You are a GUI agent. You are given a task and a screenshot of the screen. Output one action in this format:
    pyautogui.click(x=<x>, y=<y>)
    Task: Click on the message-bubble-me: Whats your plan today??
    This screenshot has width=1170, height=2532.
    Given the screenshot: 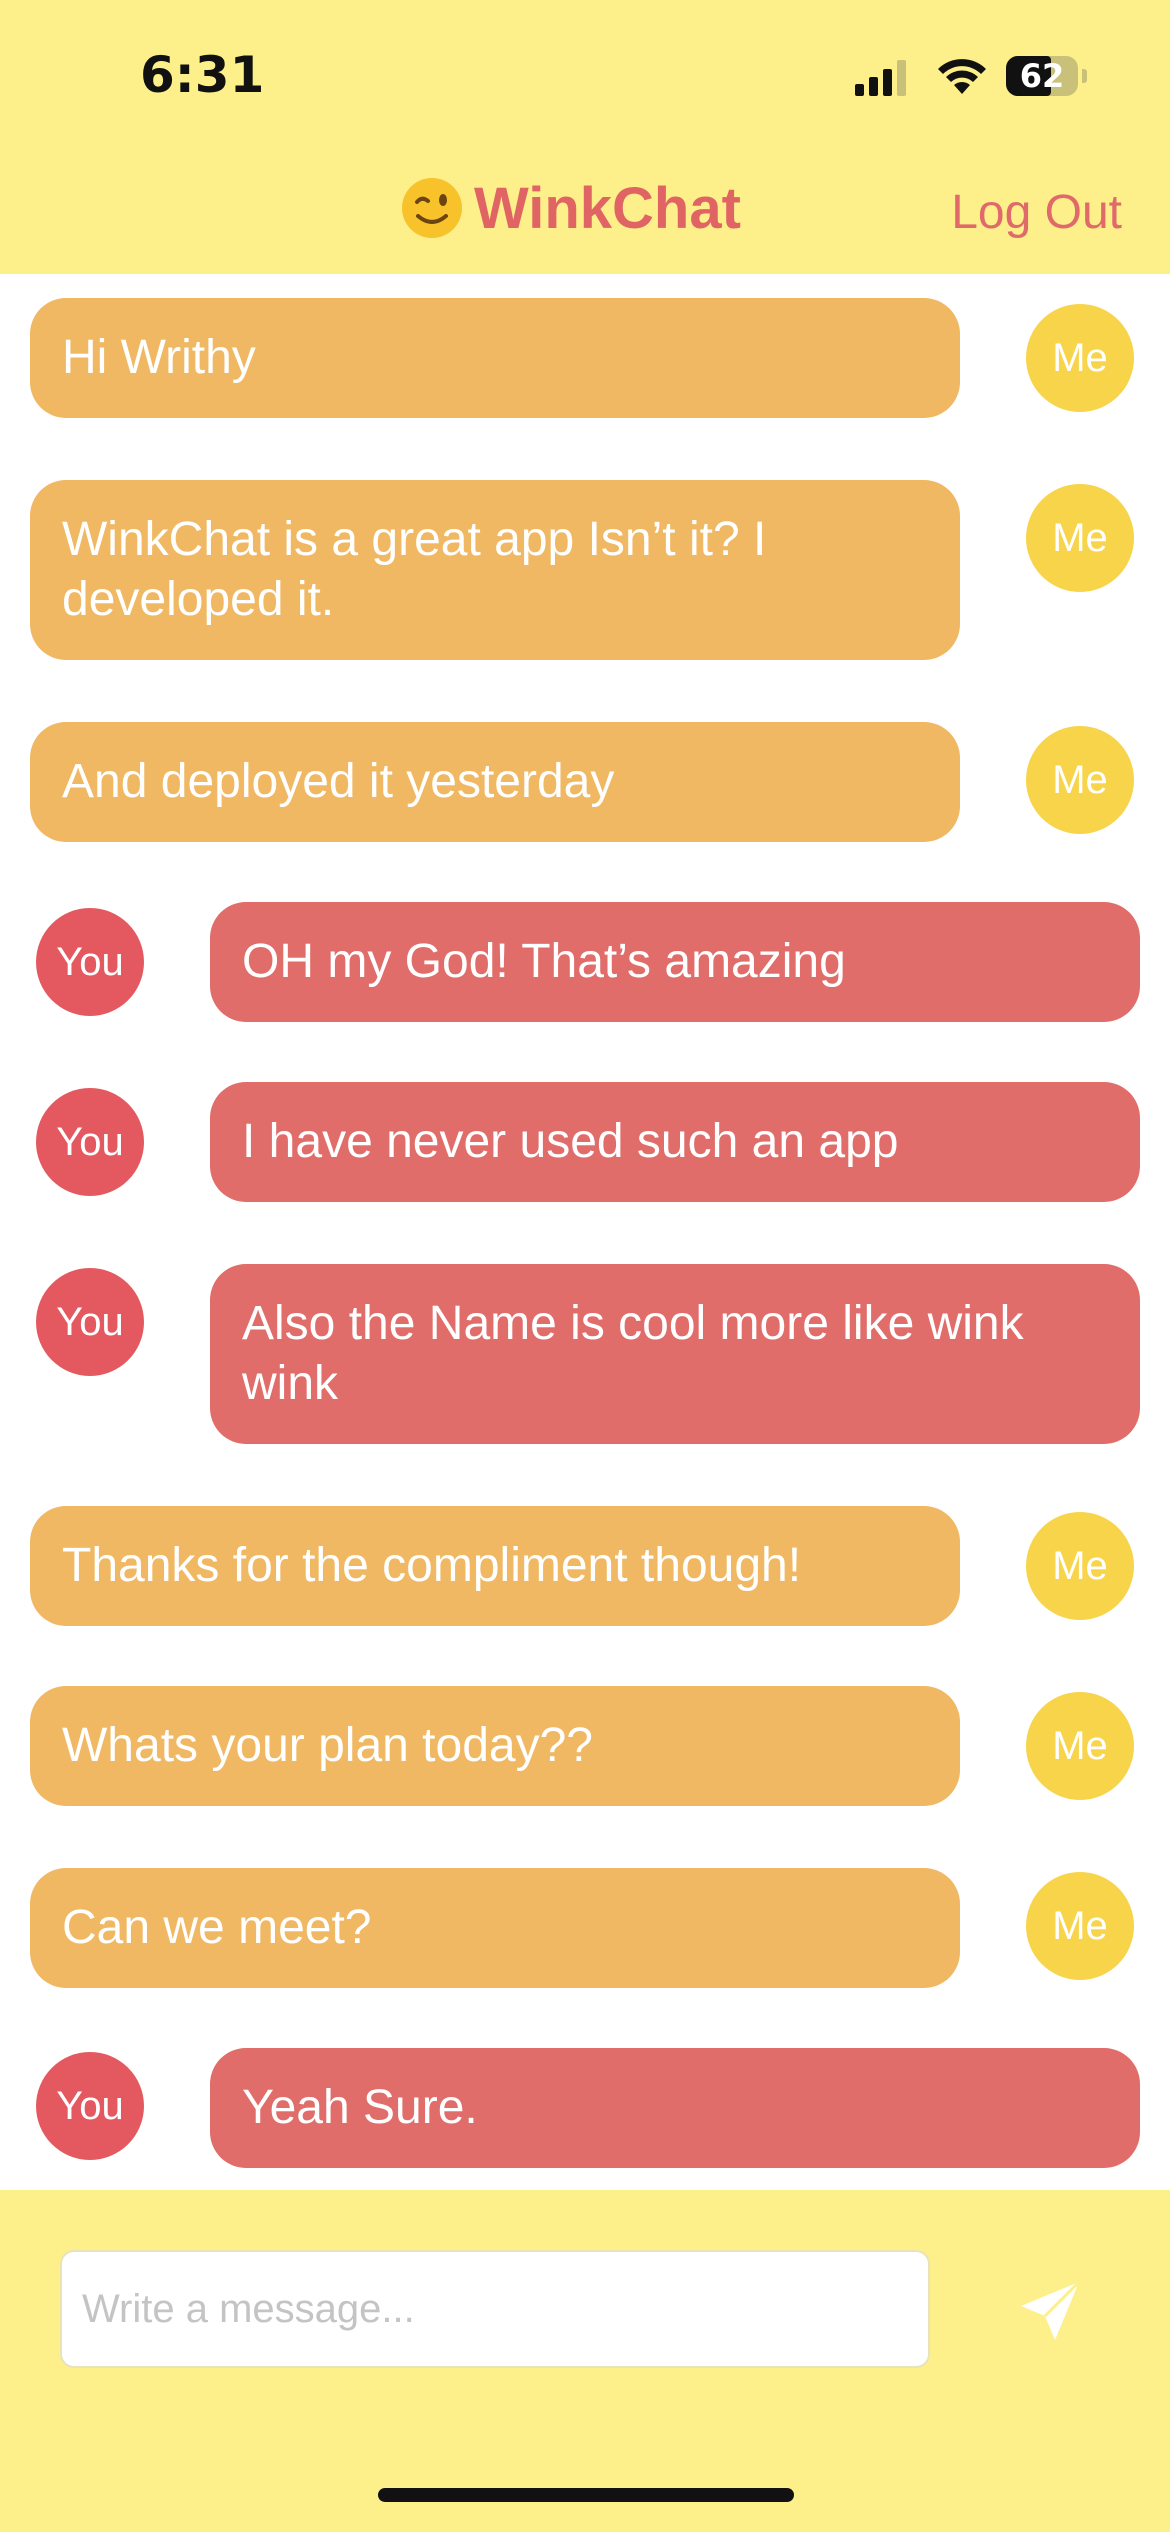 What is the action you would take?
    pyautogui.click(x=495, y=1746)
    